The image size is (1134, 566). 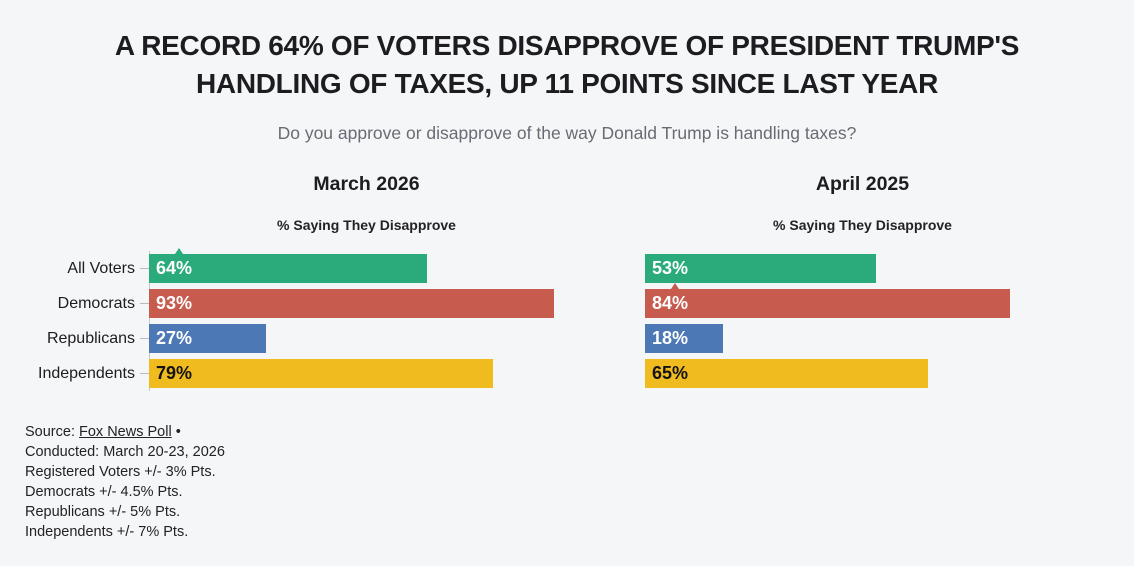 I want to click on category-label-cell: All Voters, so click(x=87, y=268).